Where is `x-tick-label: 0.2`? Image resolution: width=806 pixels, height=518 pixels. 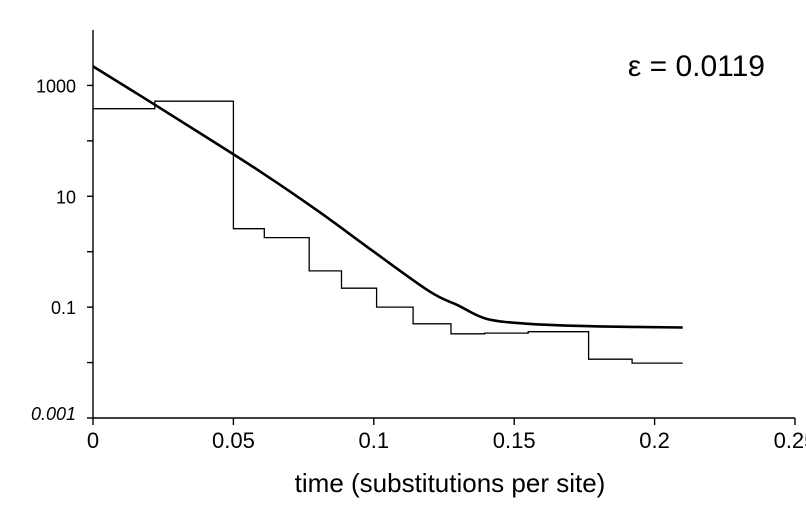 x-tick-label: 0.2 is located at coordinates (654, 440).